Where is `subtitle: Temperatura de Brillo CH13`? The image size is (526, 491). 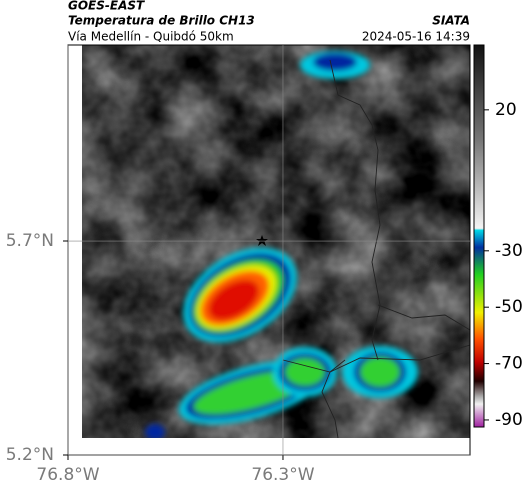 subtitle: Temperatura de Brillo CH13 is located at coordinates (161, 21).